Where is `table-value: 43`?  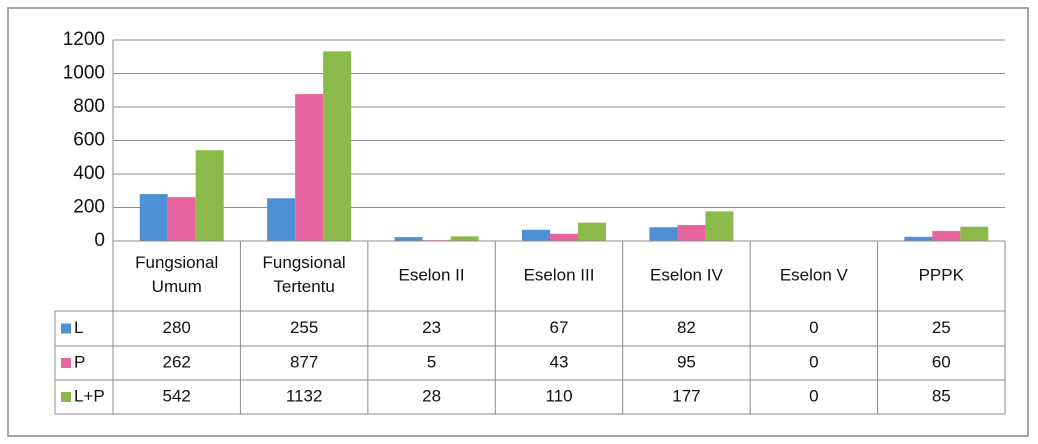
table-value: 43 is located at coordinates (559, 361).